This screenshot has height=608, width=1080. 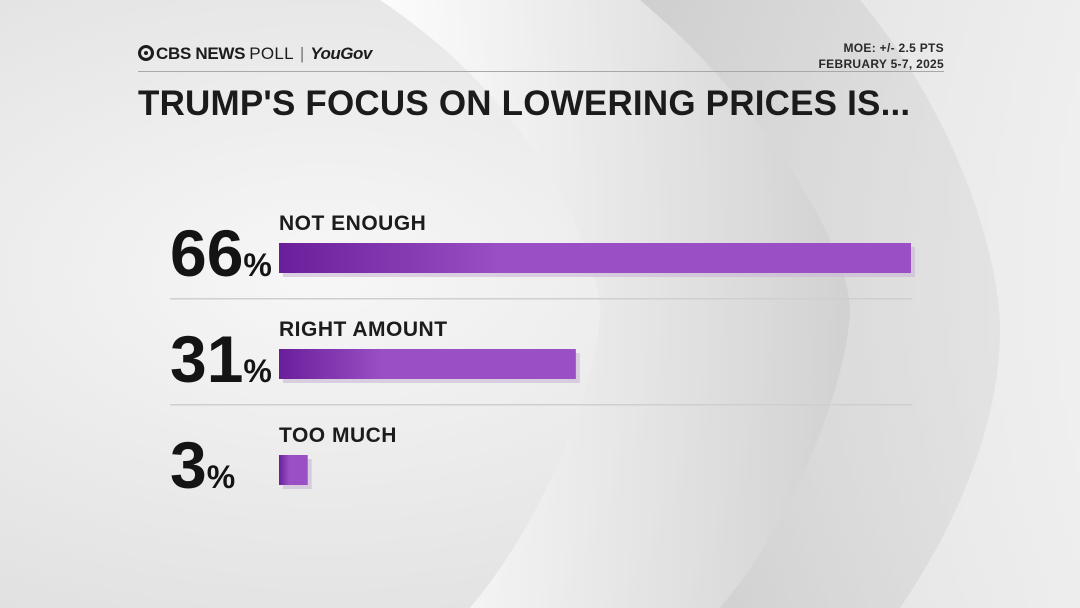 What do you see at coordinates (881, 64) in the screenshot?
I see `poll-dates: FEBRUARY 5-7, 2025` at bounding box center [881, 64].